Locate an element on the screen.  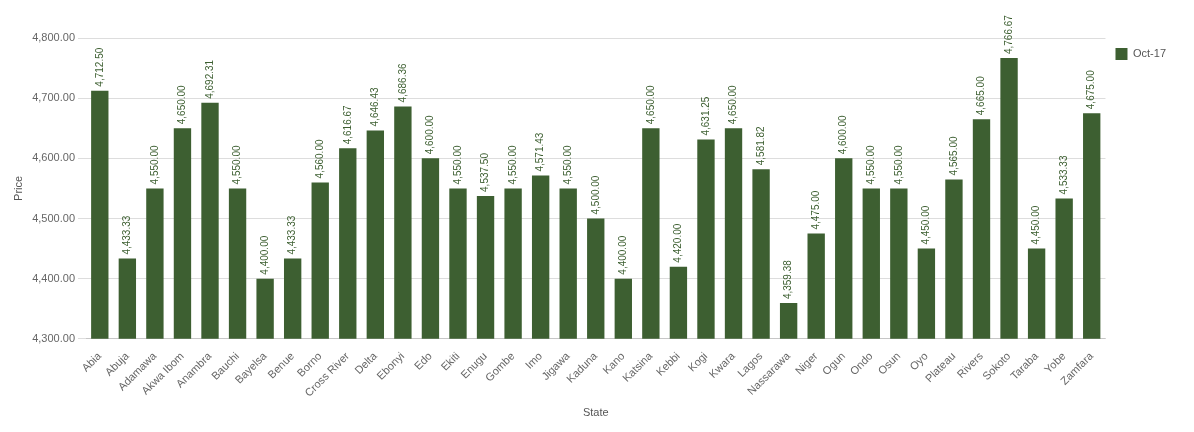
data-label: 4,359.38 is located at coordinates (788, 279).